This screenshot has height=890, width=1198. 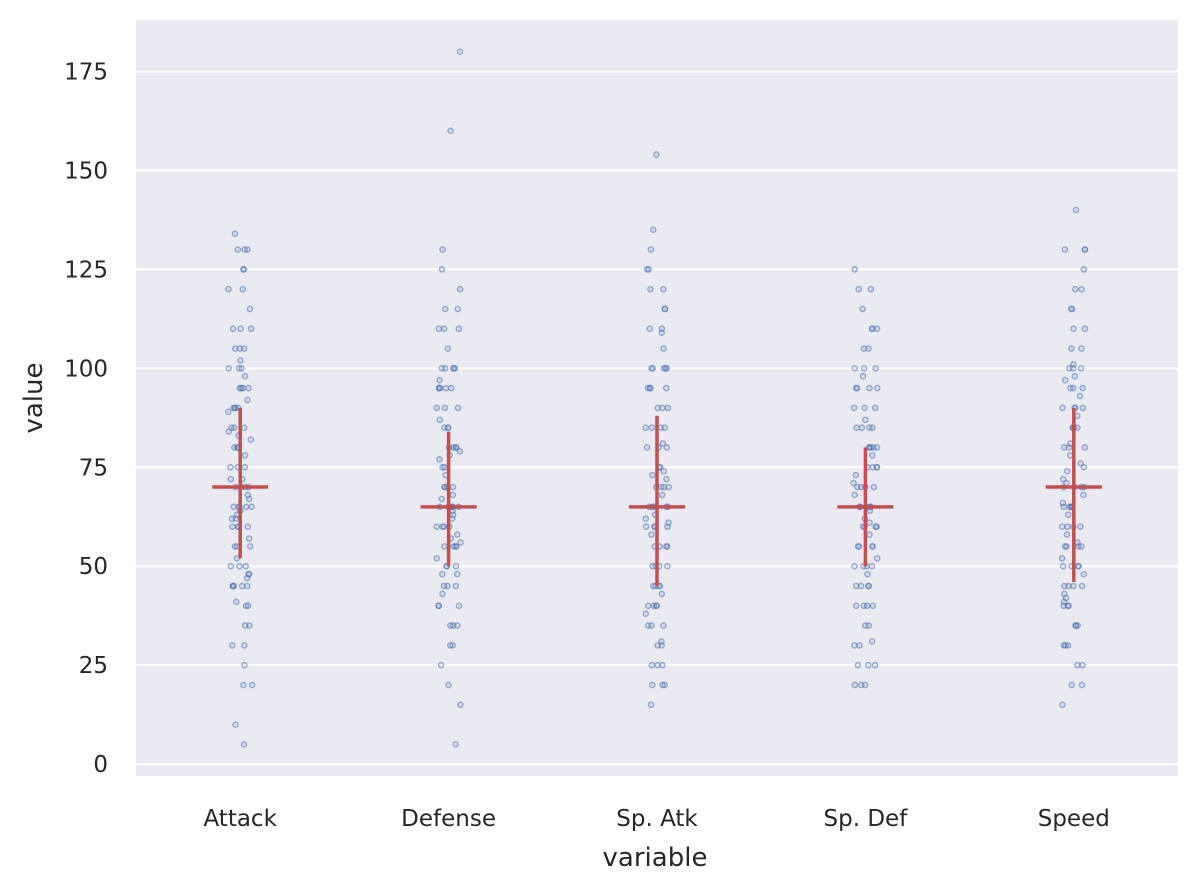 What do you see at coordinates (93, 666) in the screenshot?
I see `y-tick-label: 25` at bounding box center [93, 666].